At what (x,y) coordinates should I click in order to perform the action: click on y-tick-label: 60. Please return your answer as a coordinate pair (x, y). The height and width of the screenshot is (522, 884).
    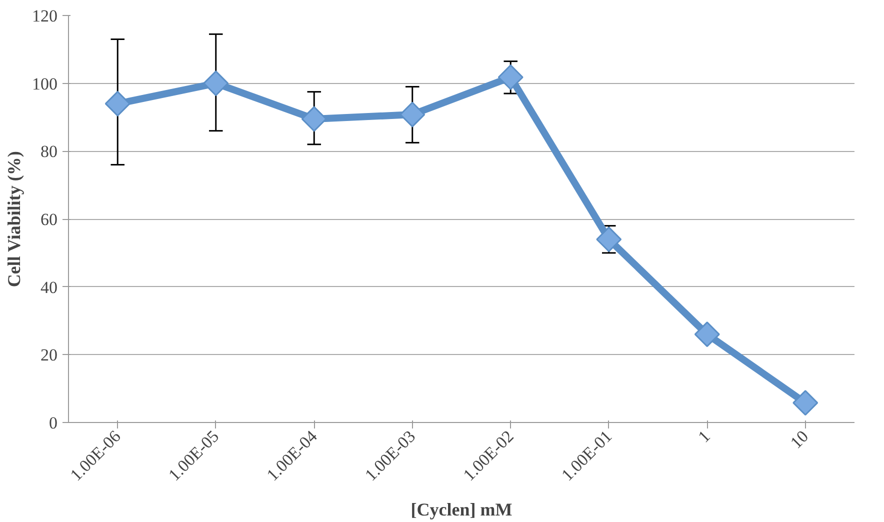
    Looking at the image, I should click on (49, 219).